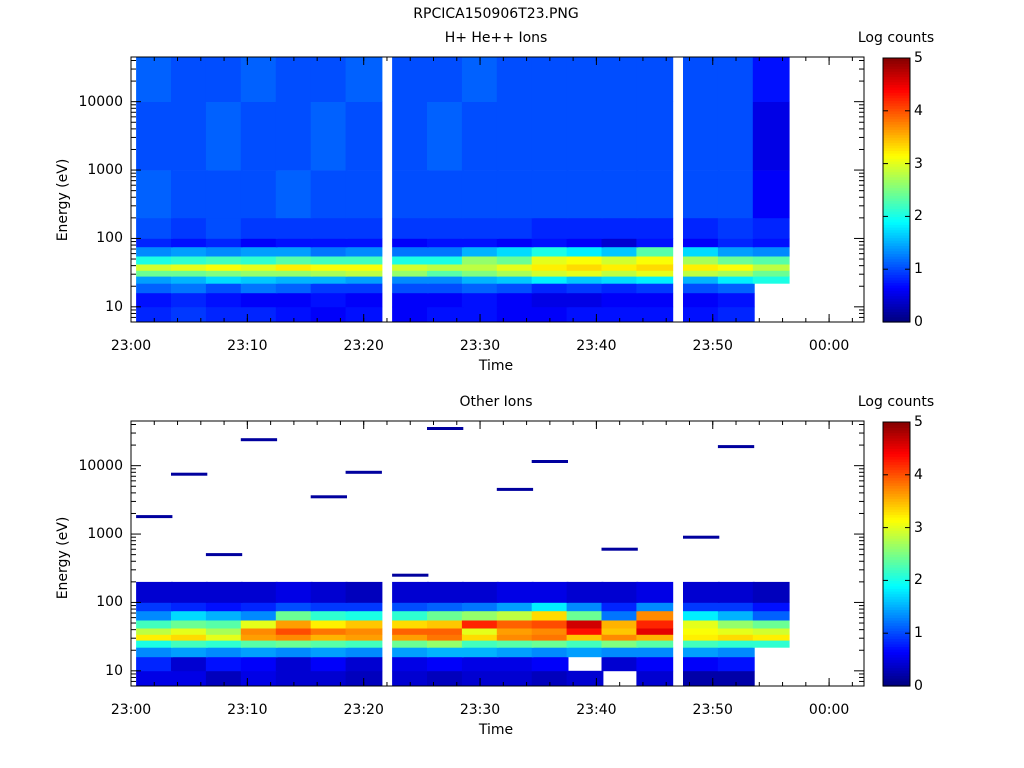 Image resolution: width=1024 pixels, height=768 pixels. Describe the element at coordinates (712, 710) in the screenshot. I see `x-tick-label: 23:50` at that location.